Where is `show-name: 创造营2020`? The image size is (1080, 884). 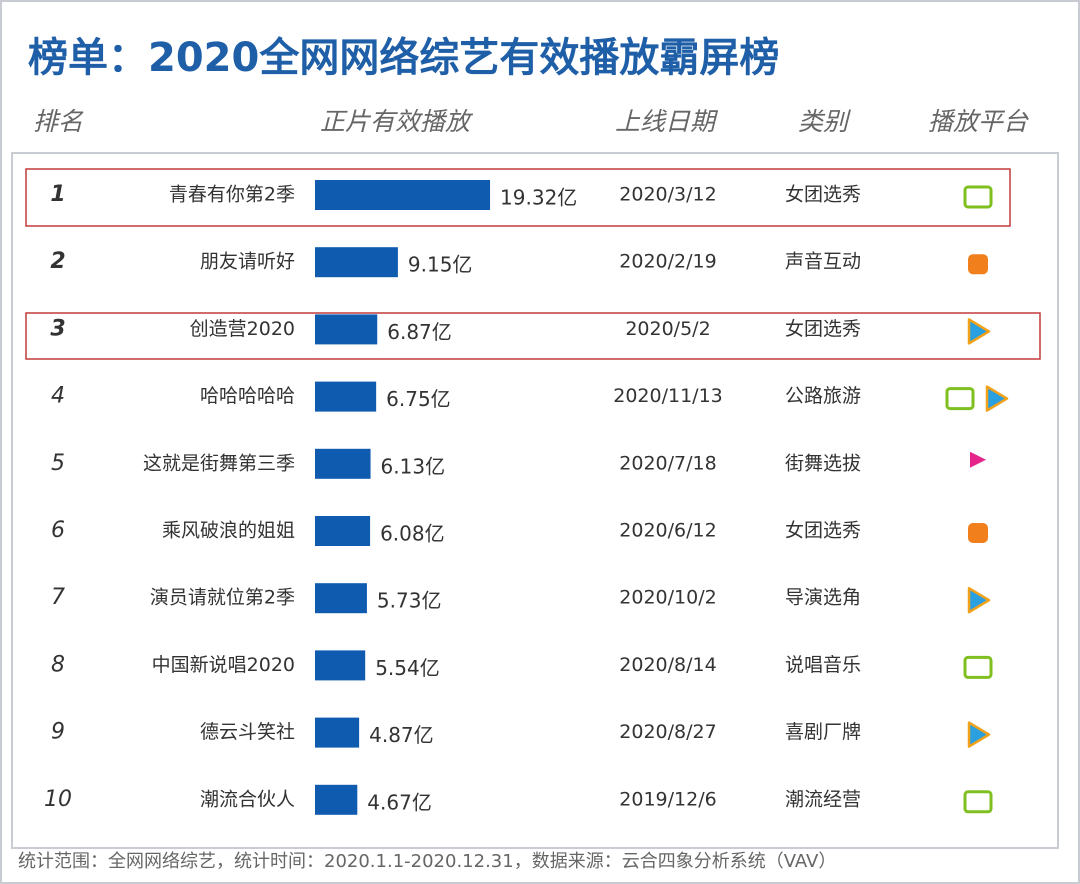
show-name: 创造营2020 is located at coordinates (242, 329).